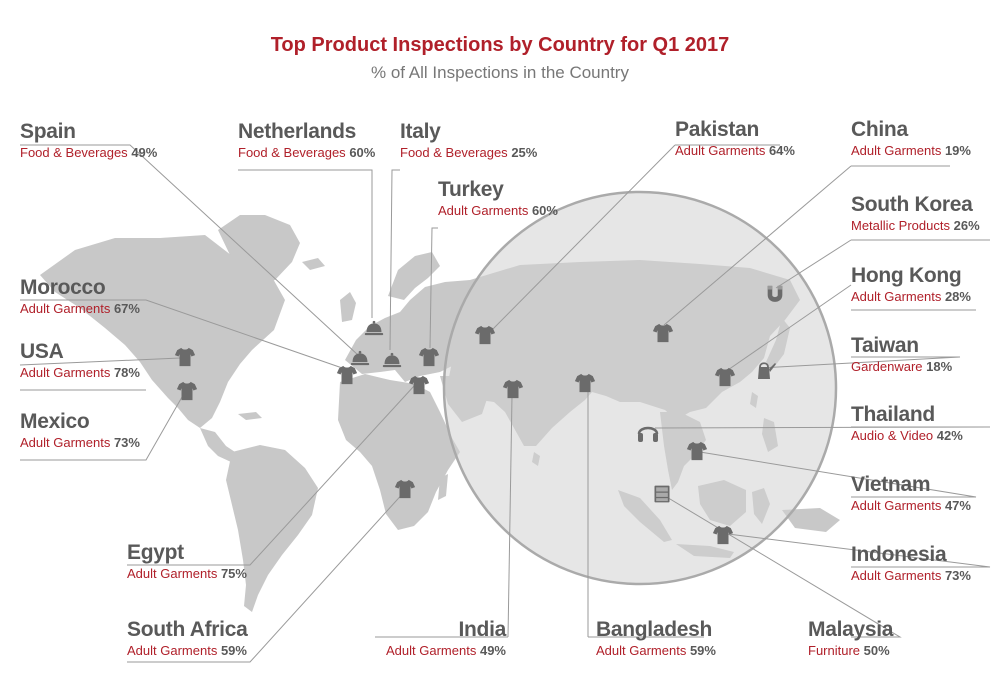  I want to click on country-name: Taiwan, so click(885, 345).